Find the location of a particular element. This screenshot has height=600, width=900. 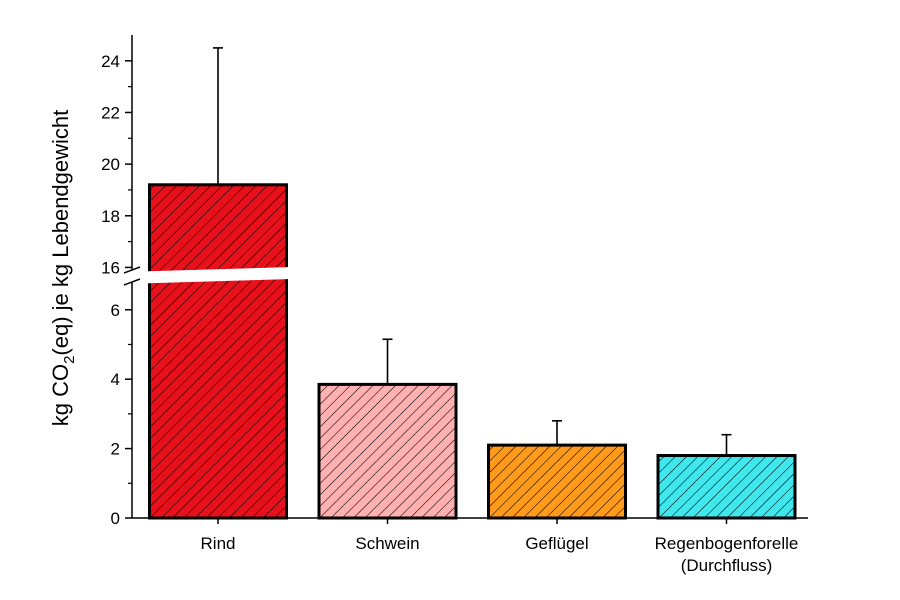

x-tick-label-line: Rind is located at coordinates (218, 543).